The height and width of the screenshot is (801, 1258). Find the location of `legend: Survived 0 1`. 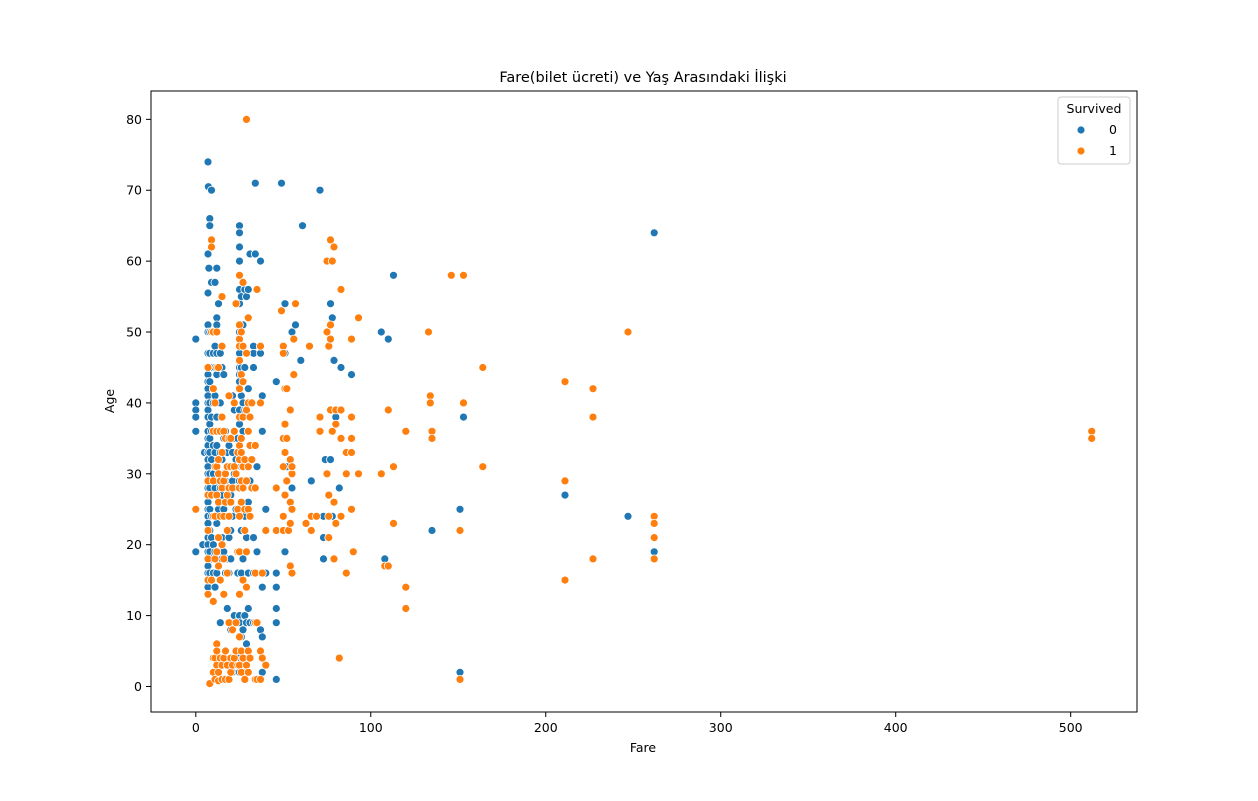

legend: Survived 0 1 is located at coordinates (1094, 130).